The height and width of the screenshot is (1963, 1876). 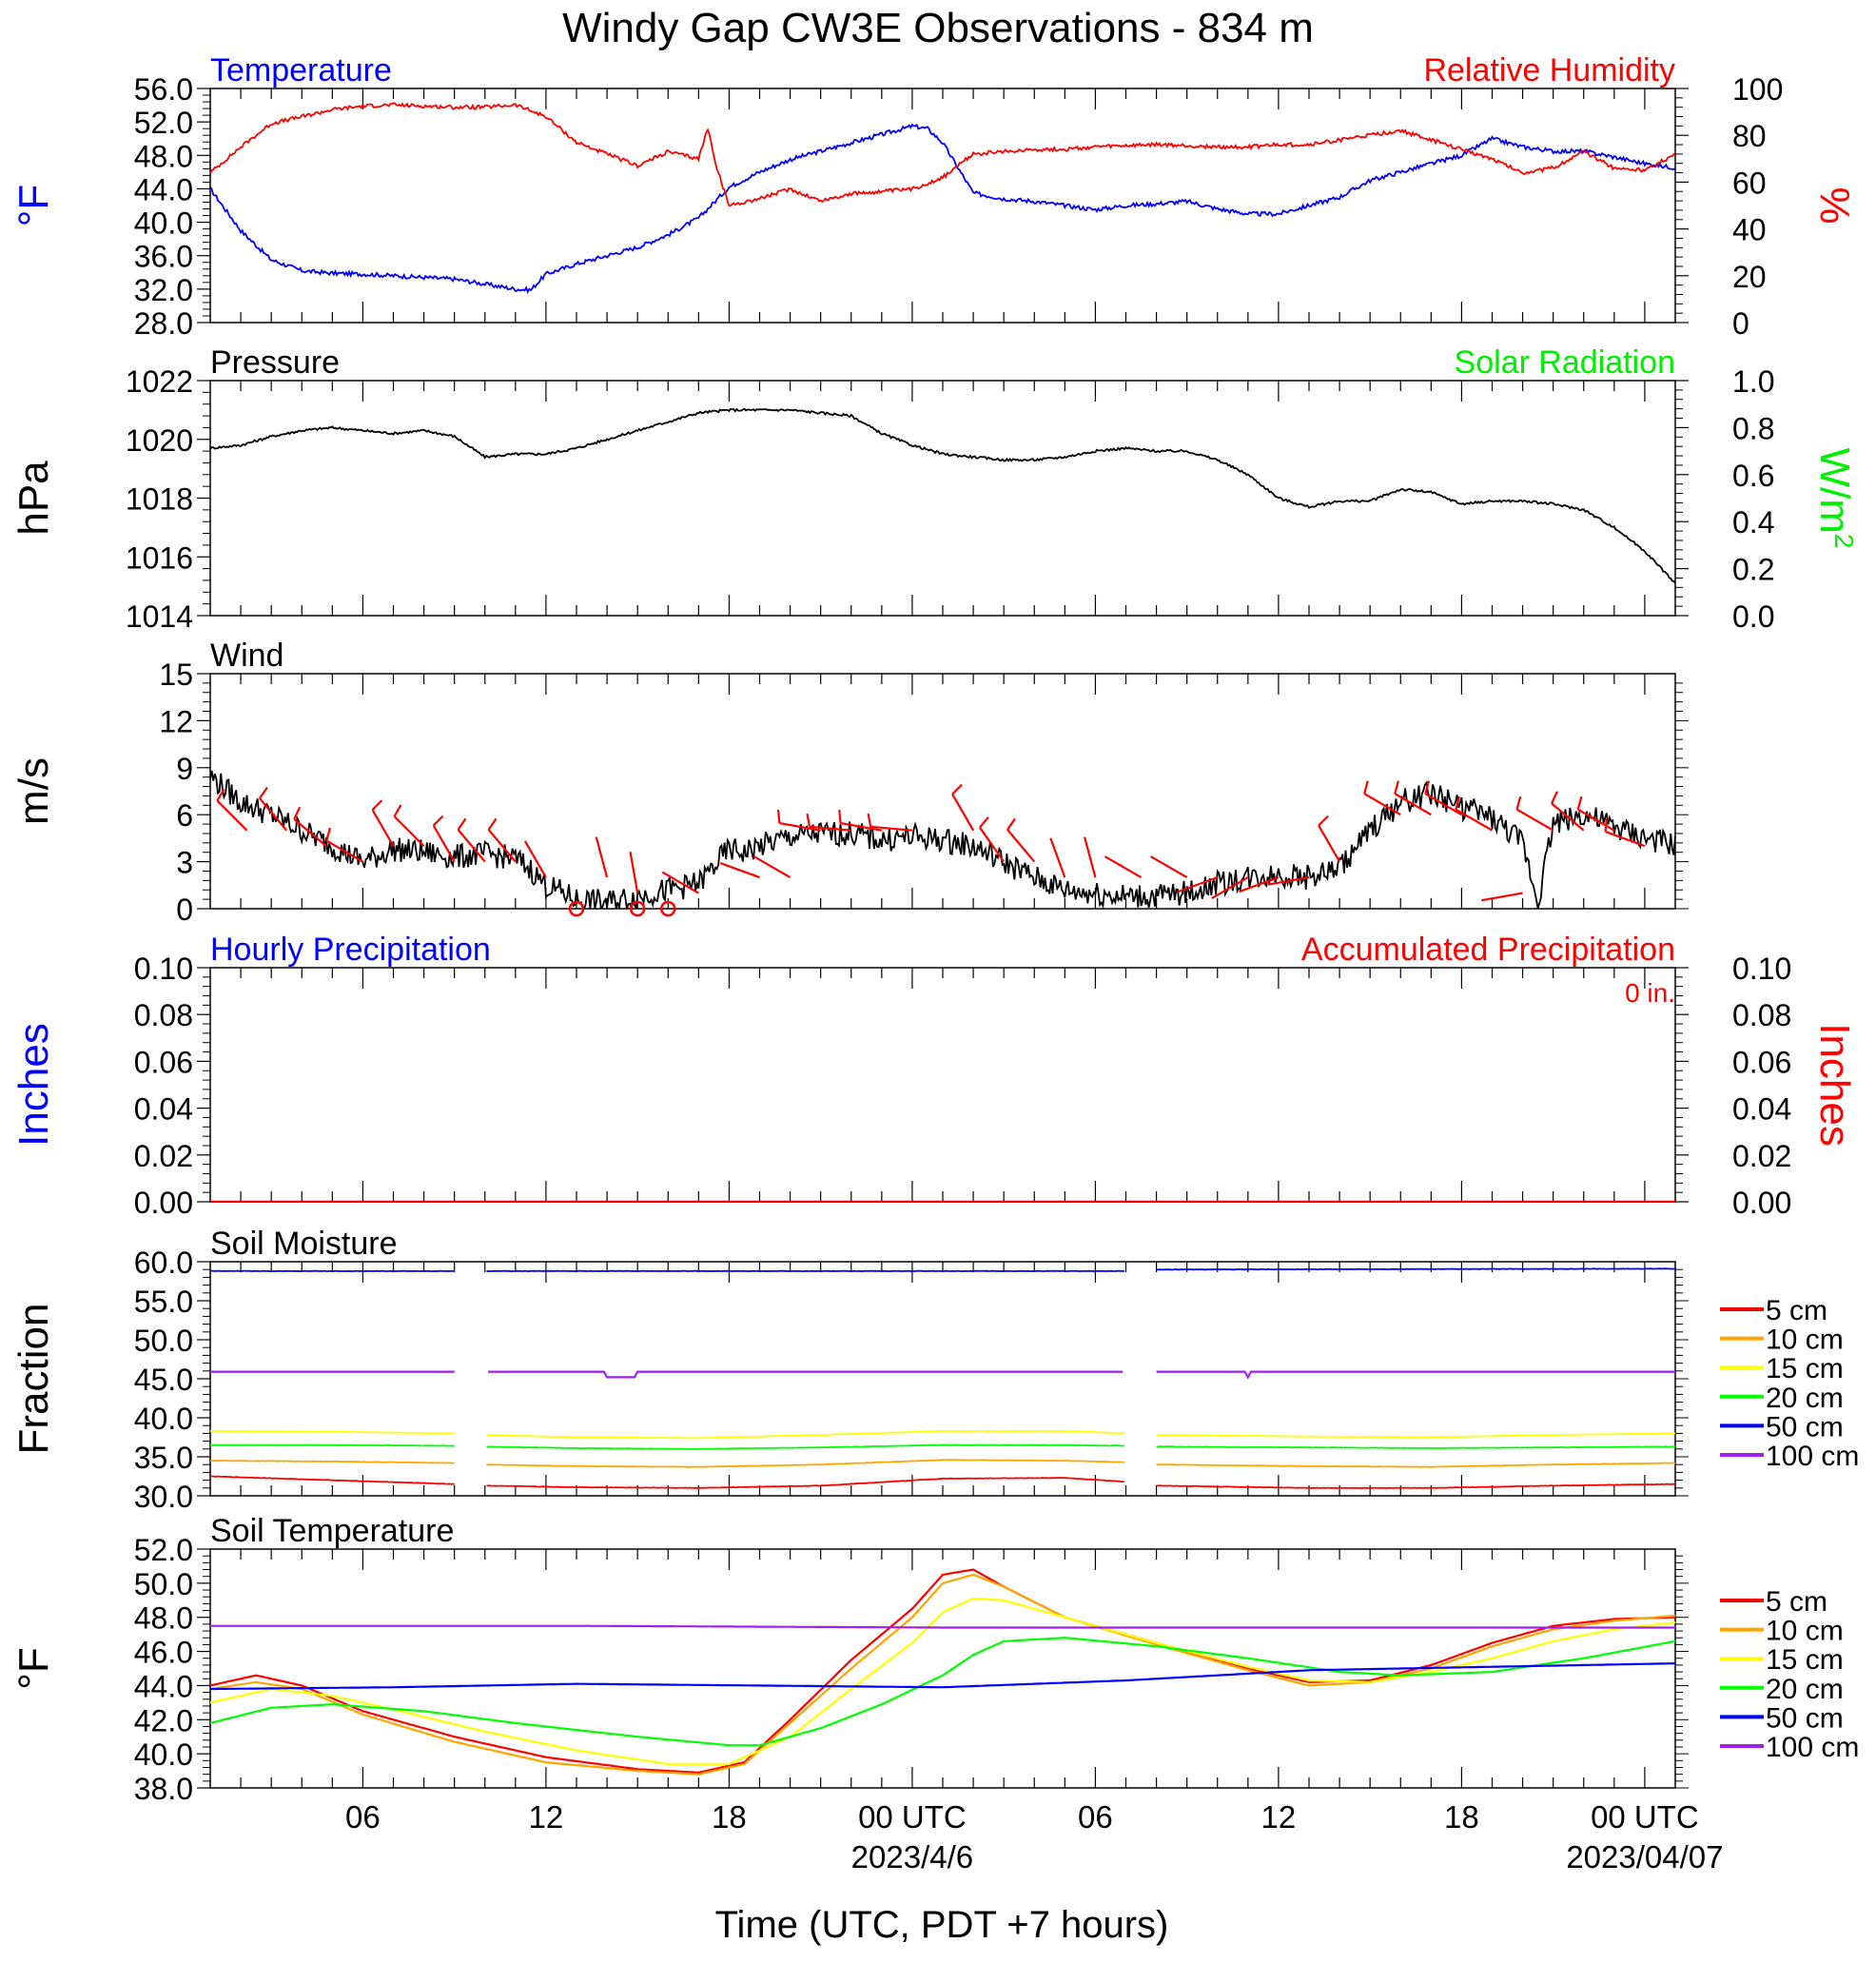 I want to click on left-tick-label: 38.0, so click(x=163, y=1789).